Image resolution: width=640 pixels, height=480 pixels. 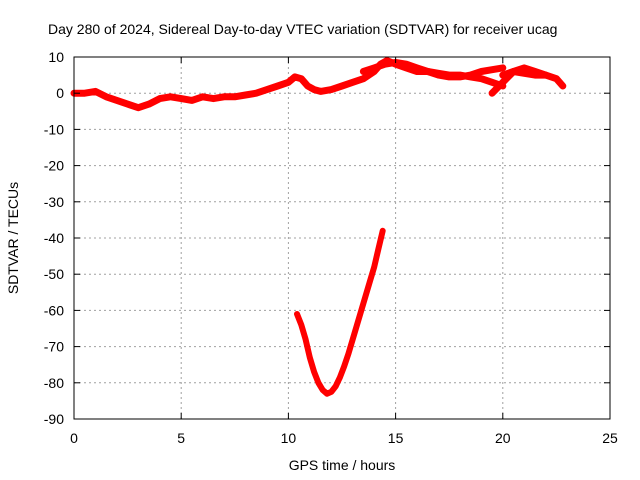 I want to click on y-tick-label: -40, so click(x=54, y=238).